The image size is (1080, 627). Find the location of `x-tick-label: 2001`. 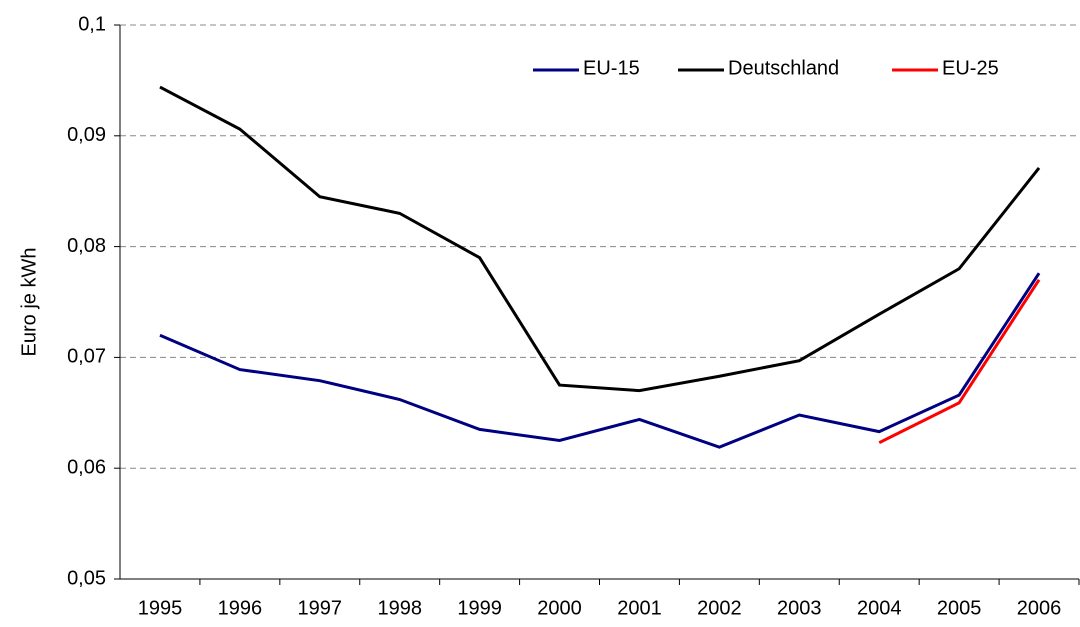

x-tick-label: 2001 is located at coordinates (639, 608).